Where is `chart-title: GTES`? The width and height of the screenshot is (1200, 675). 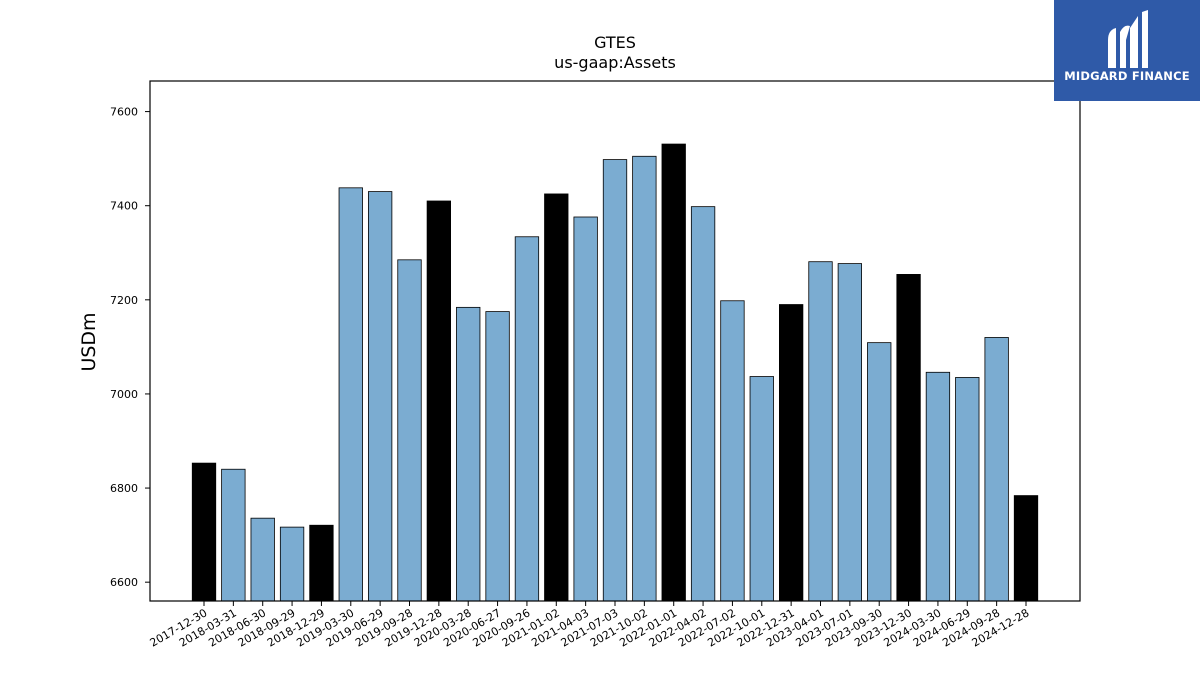
chart-title: GTES is located at coordinates (615, 42).